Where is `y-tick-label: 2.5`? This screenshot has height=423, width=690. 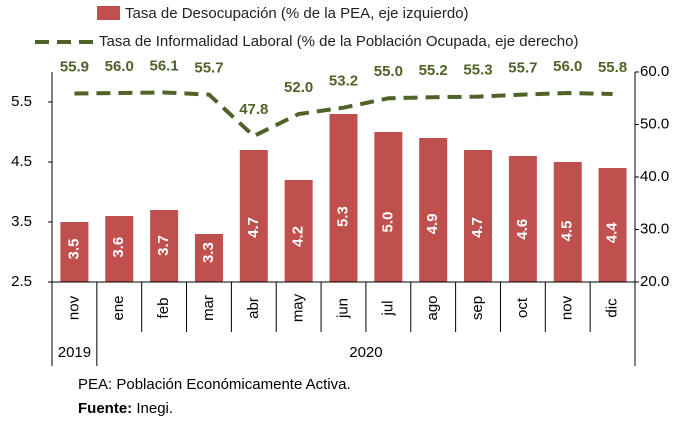
y-tick-label: 2.5 is located at coordinates (21, 281).